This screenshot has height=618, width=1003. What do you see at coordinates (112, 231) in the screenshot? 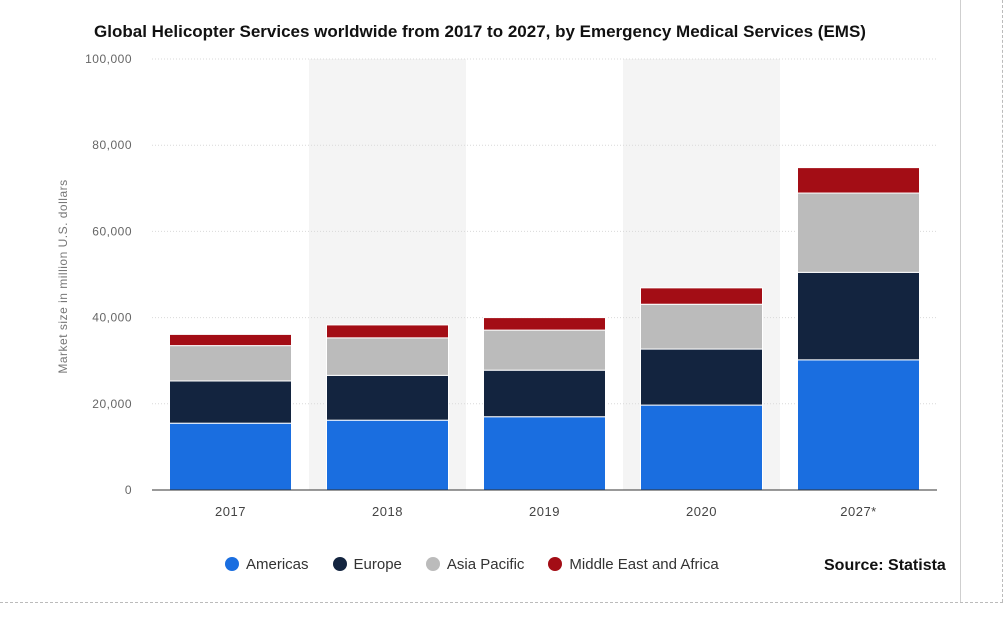
I see `y-tick-label: 60,000` at bounding box center [112, 231].